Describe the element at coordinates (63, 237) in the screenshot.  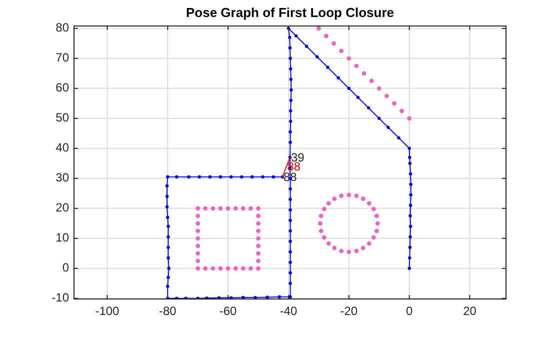
I see `y-tick-label: 10` at that location.